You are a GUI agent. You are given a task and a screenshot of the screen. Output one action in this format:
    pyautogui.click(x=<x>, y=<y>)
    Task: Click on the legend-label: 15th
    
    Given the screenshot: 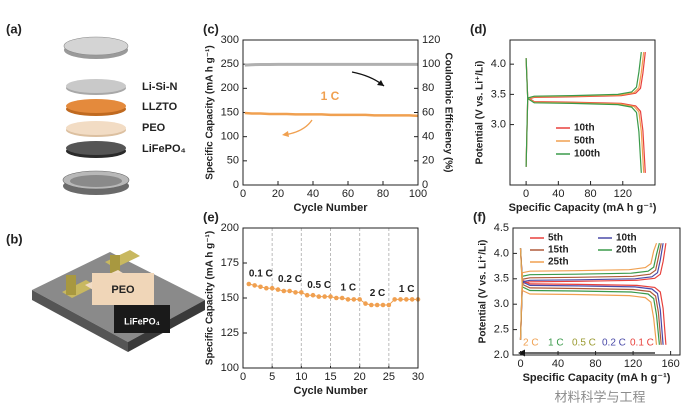 What is the action you would take?
    pyautogui.click(x=558, y=250)
    